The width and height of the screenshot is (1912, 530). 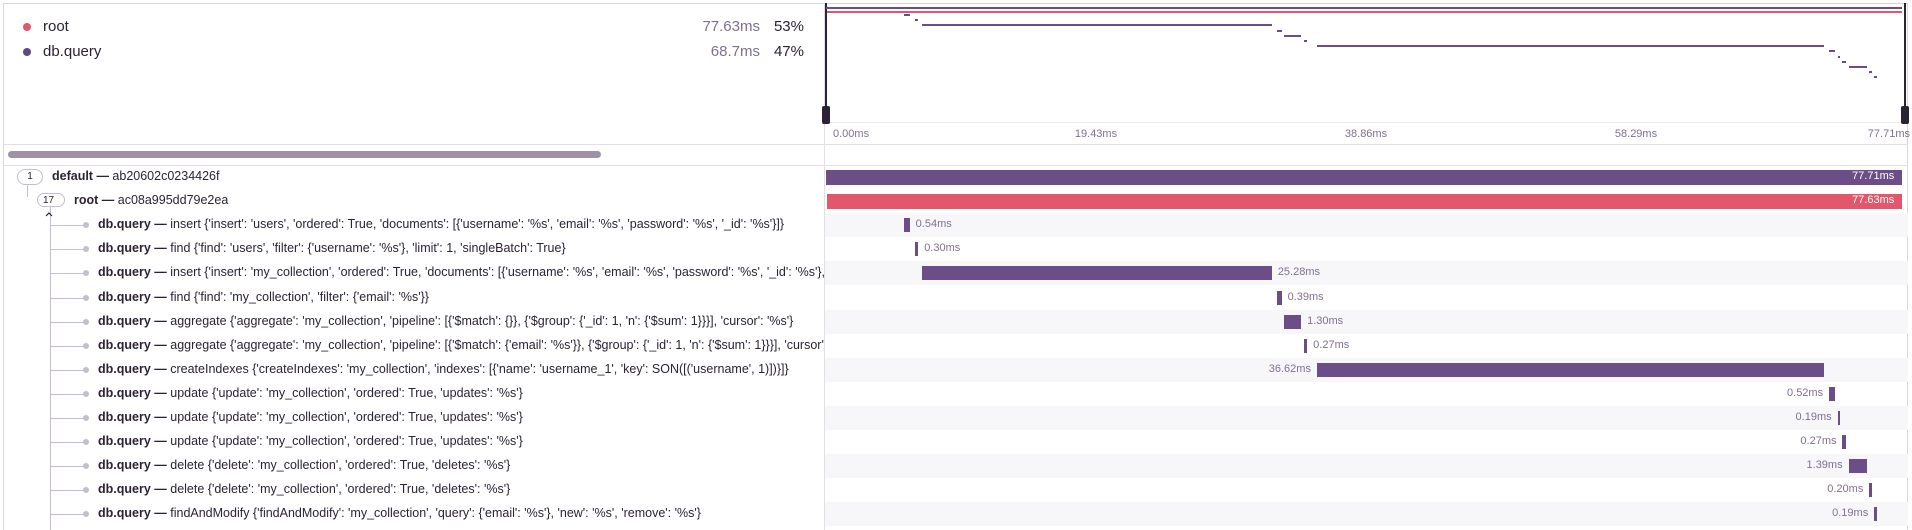 I want to click on span-op: root —, so click(x=94, y=200).